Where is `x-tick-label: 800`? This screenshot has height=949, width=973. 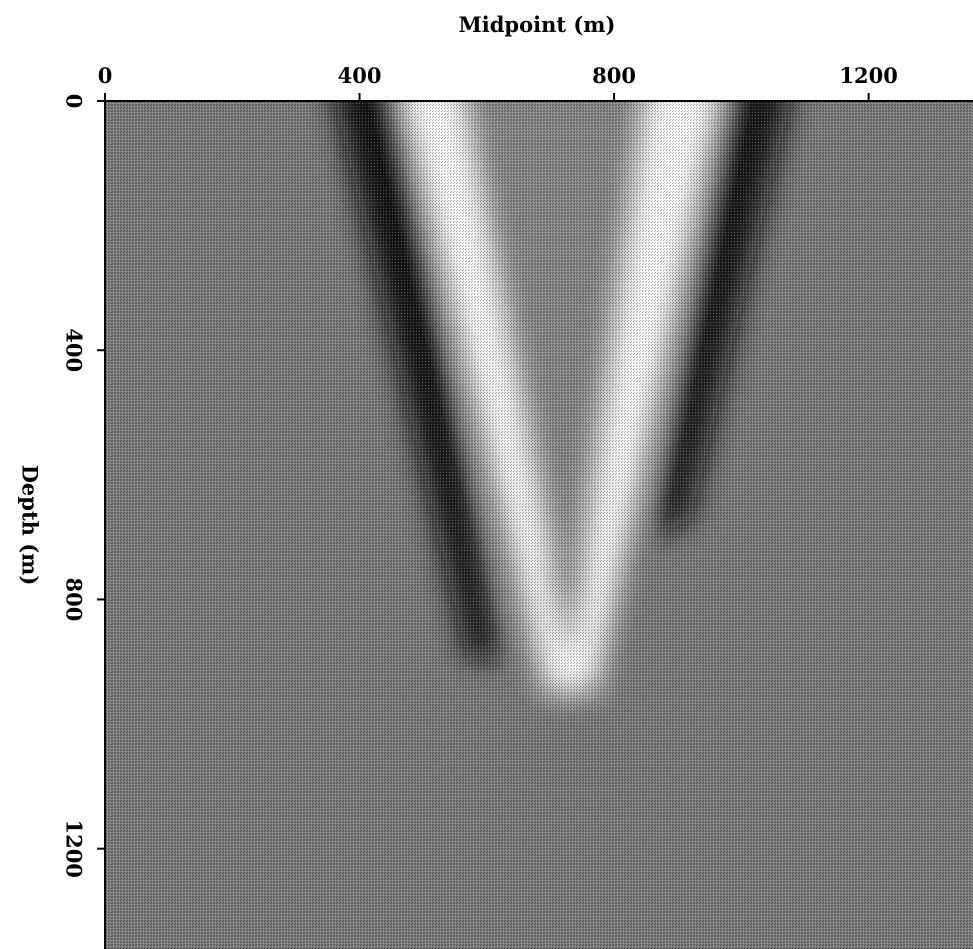 x-tick-label: 800 is located at coordinates (614, 75).